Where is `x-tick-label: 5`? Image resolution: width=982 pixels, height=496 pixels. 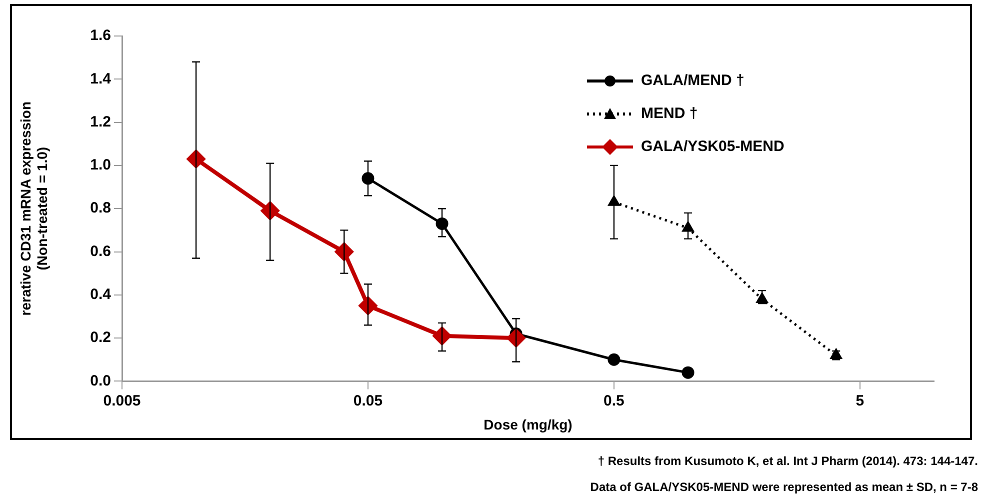 x-tick-label: 5 is located at coordinates (860, 401).